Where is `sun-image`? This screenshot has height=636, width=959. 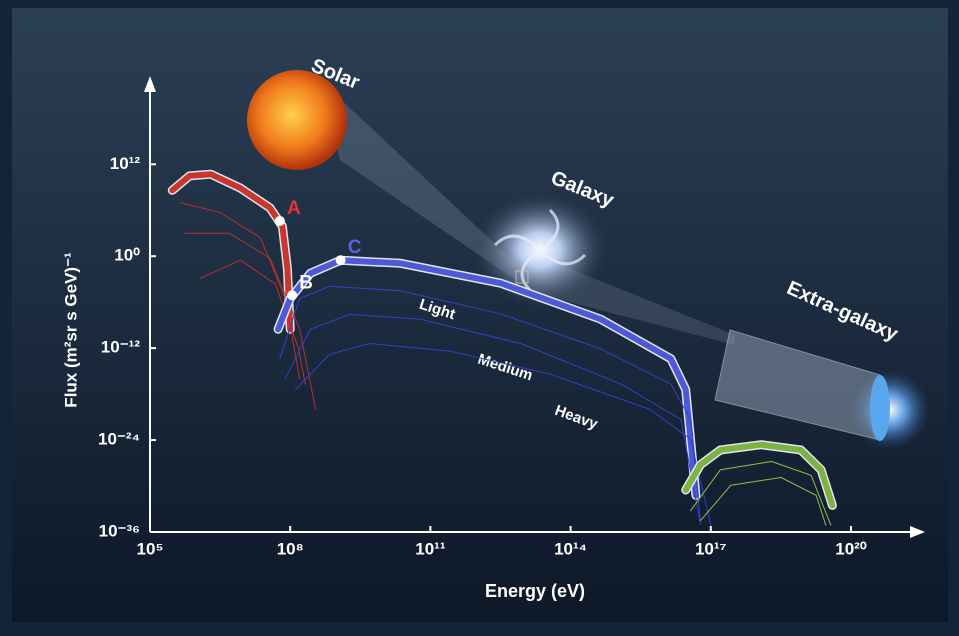
sun-image is located at coordinates (297, 120).